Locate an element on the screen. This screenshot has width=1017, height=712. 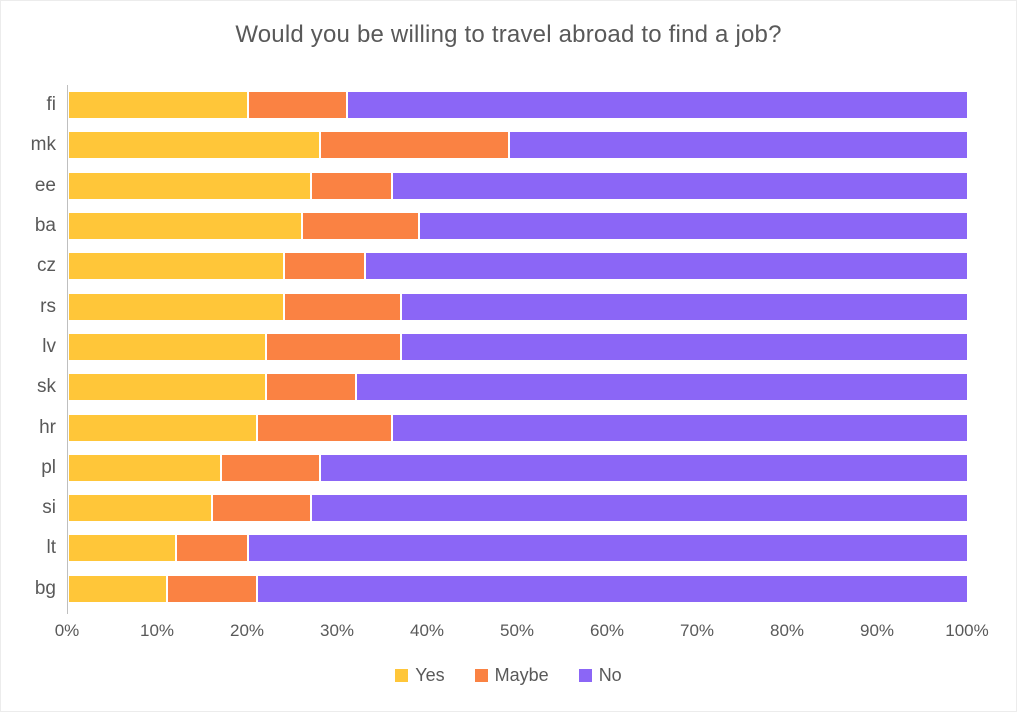
bar-row: pl is located at coordinates (504, 468).